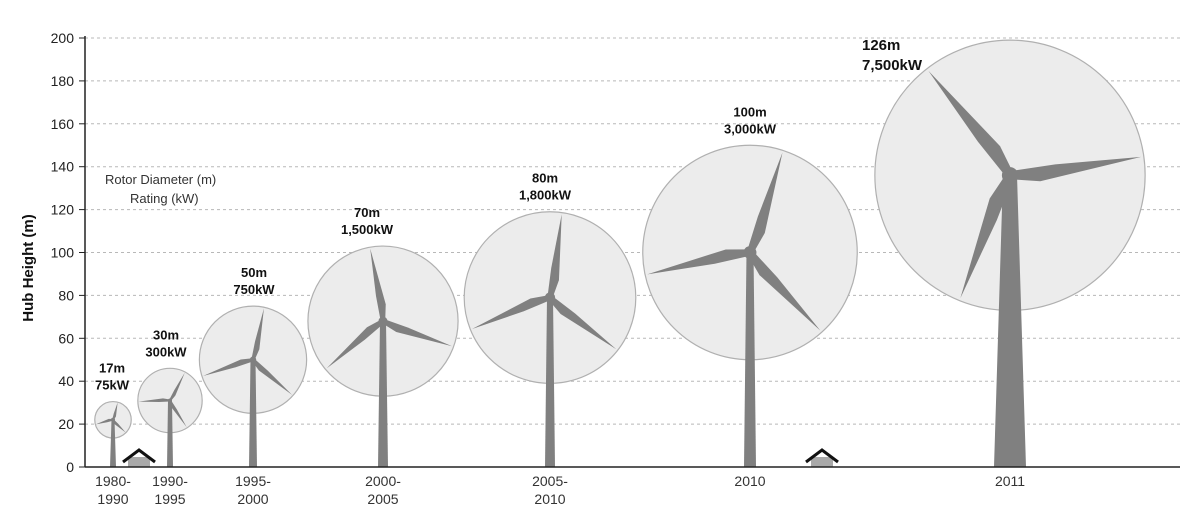  What do you see at coordinates (169, 499) in the screenshot?
I see `x-tick-label: 1995` at bounding box center [169, 499].